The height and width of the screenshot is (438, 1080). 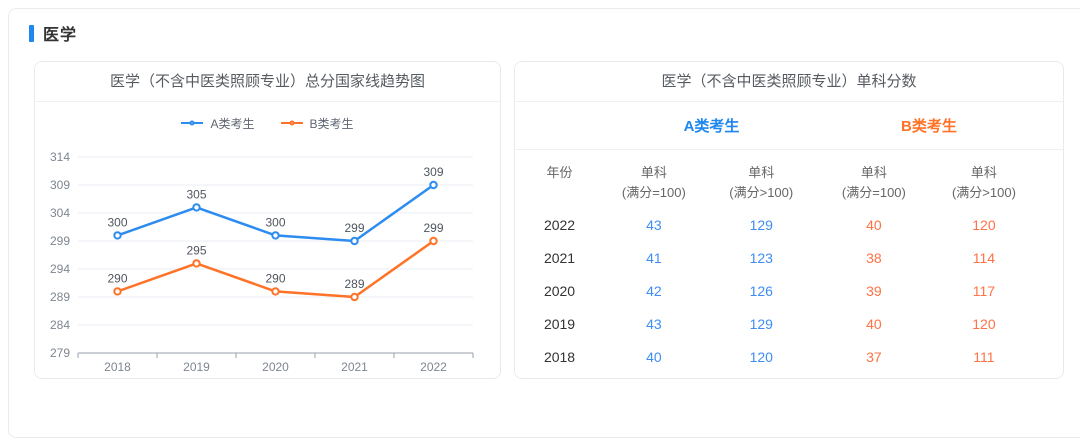 I want to click on x-axis-tick-label: 2020, so click(x=275, y=367).